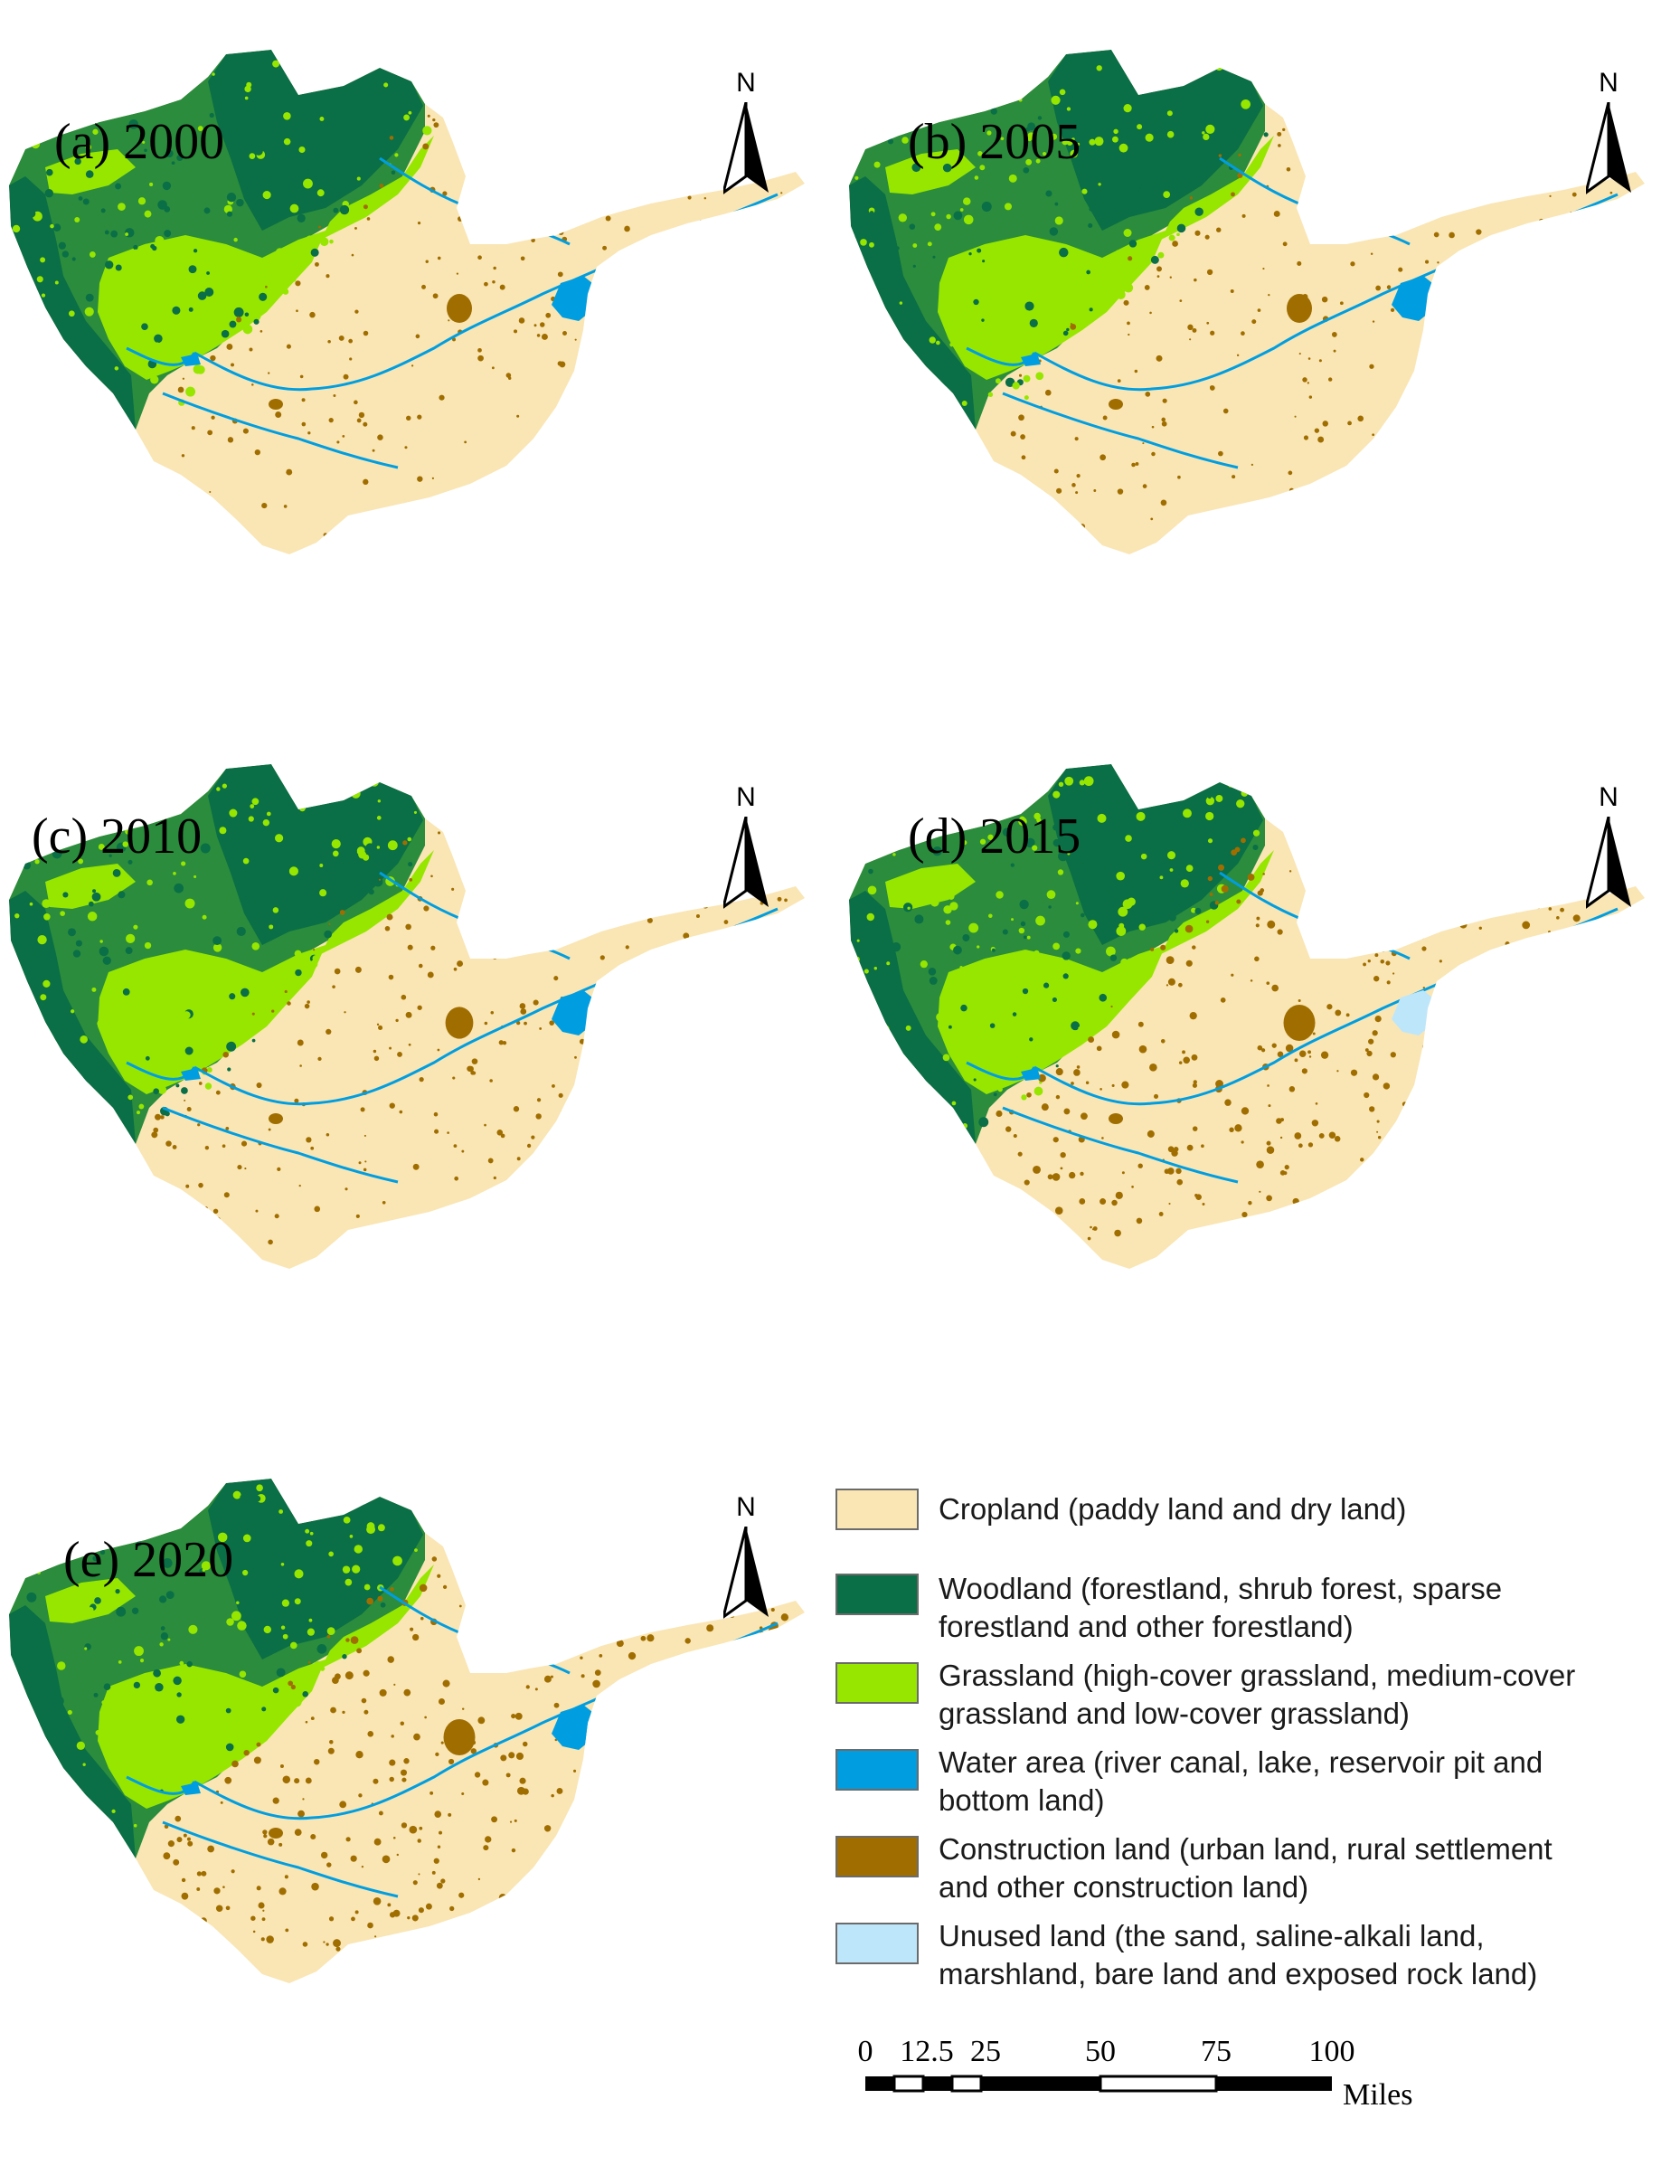 The height and width of the screenshot is (2184, 1680). What do you see at coordinates (407, 302) in the screenshot?
I see `land-use-map-2000` at bounding box center [407, 302].